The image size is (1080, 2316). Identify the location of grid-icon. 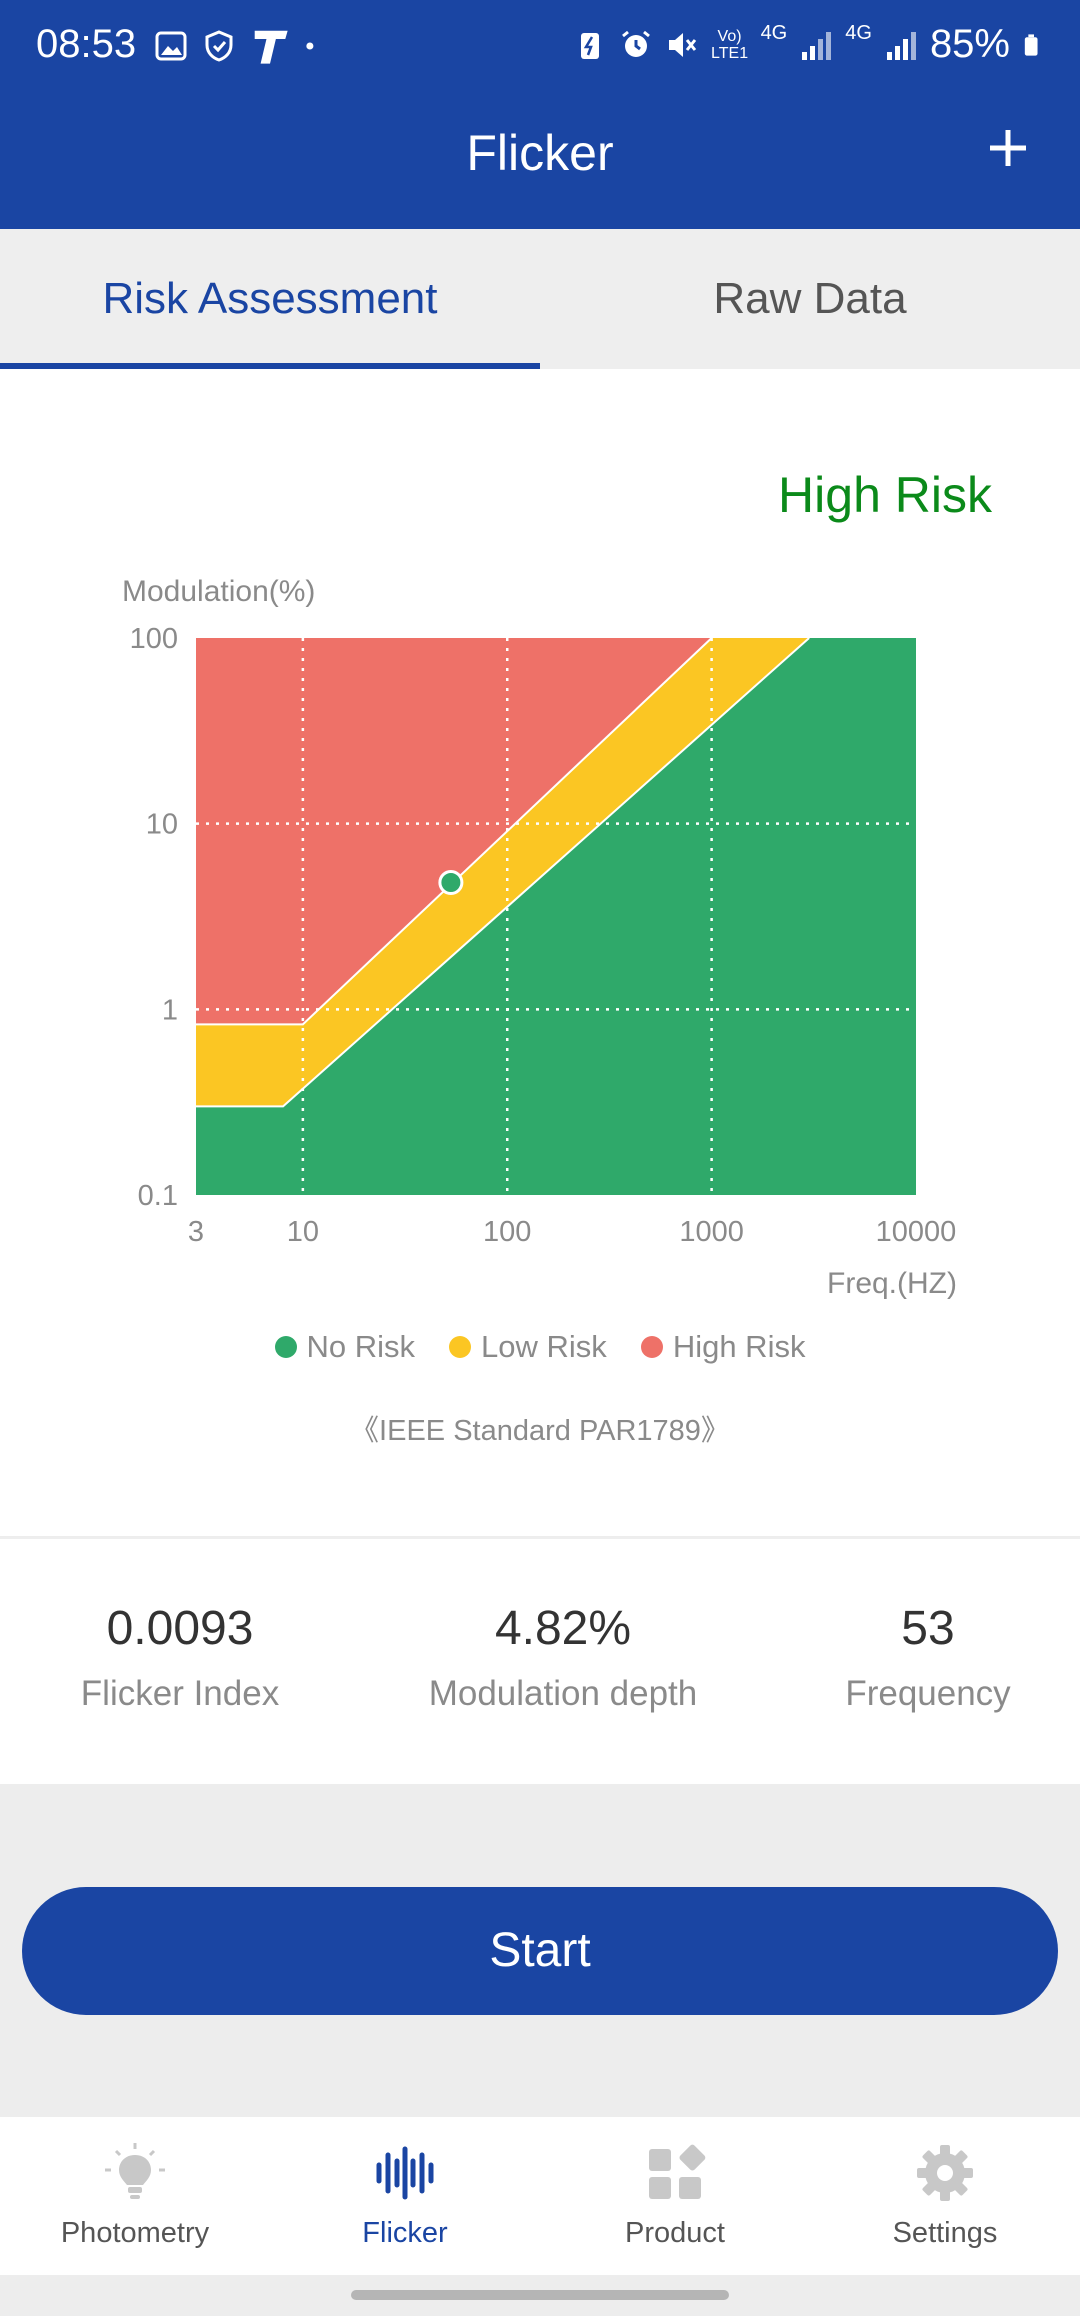
(677, 2171).